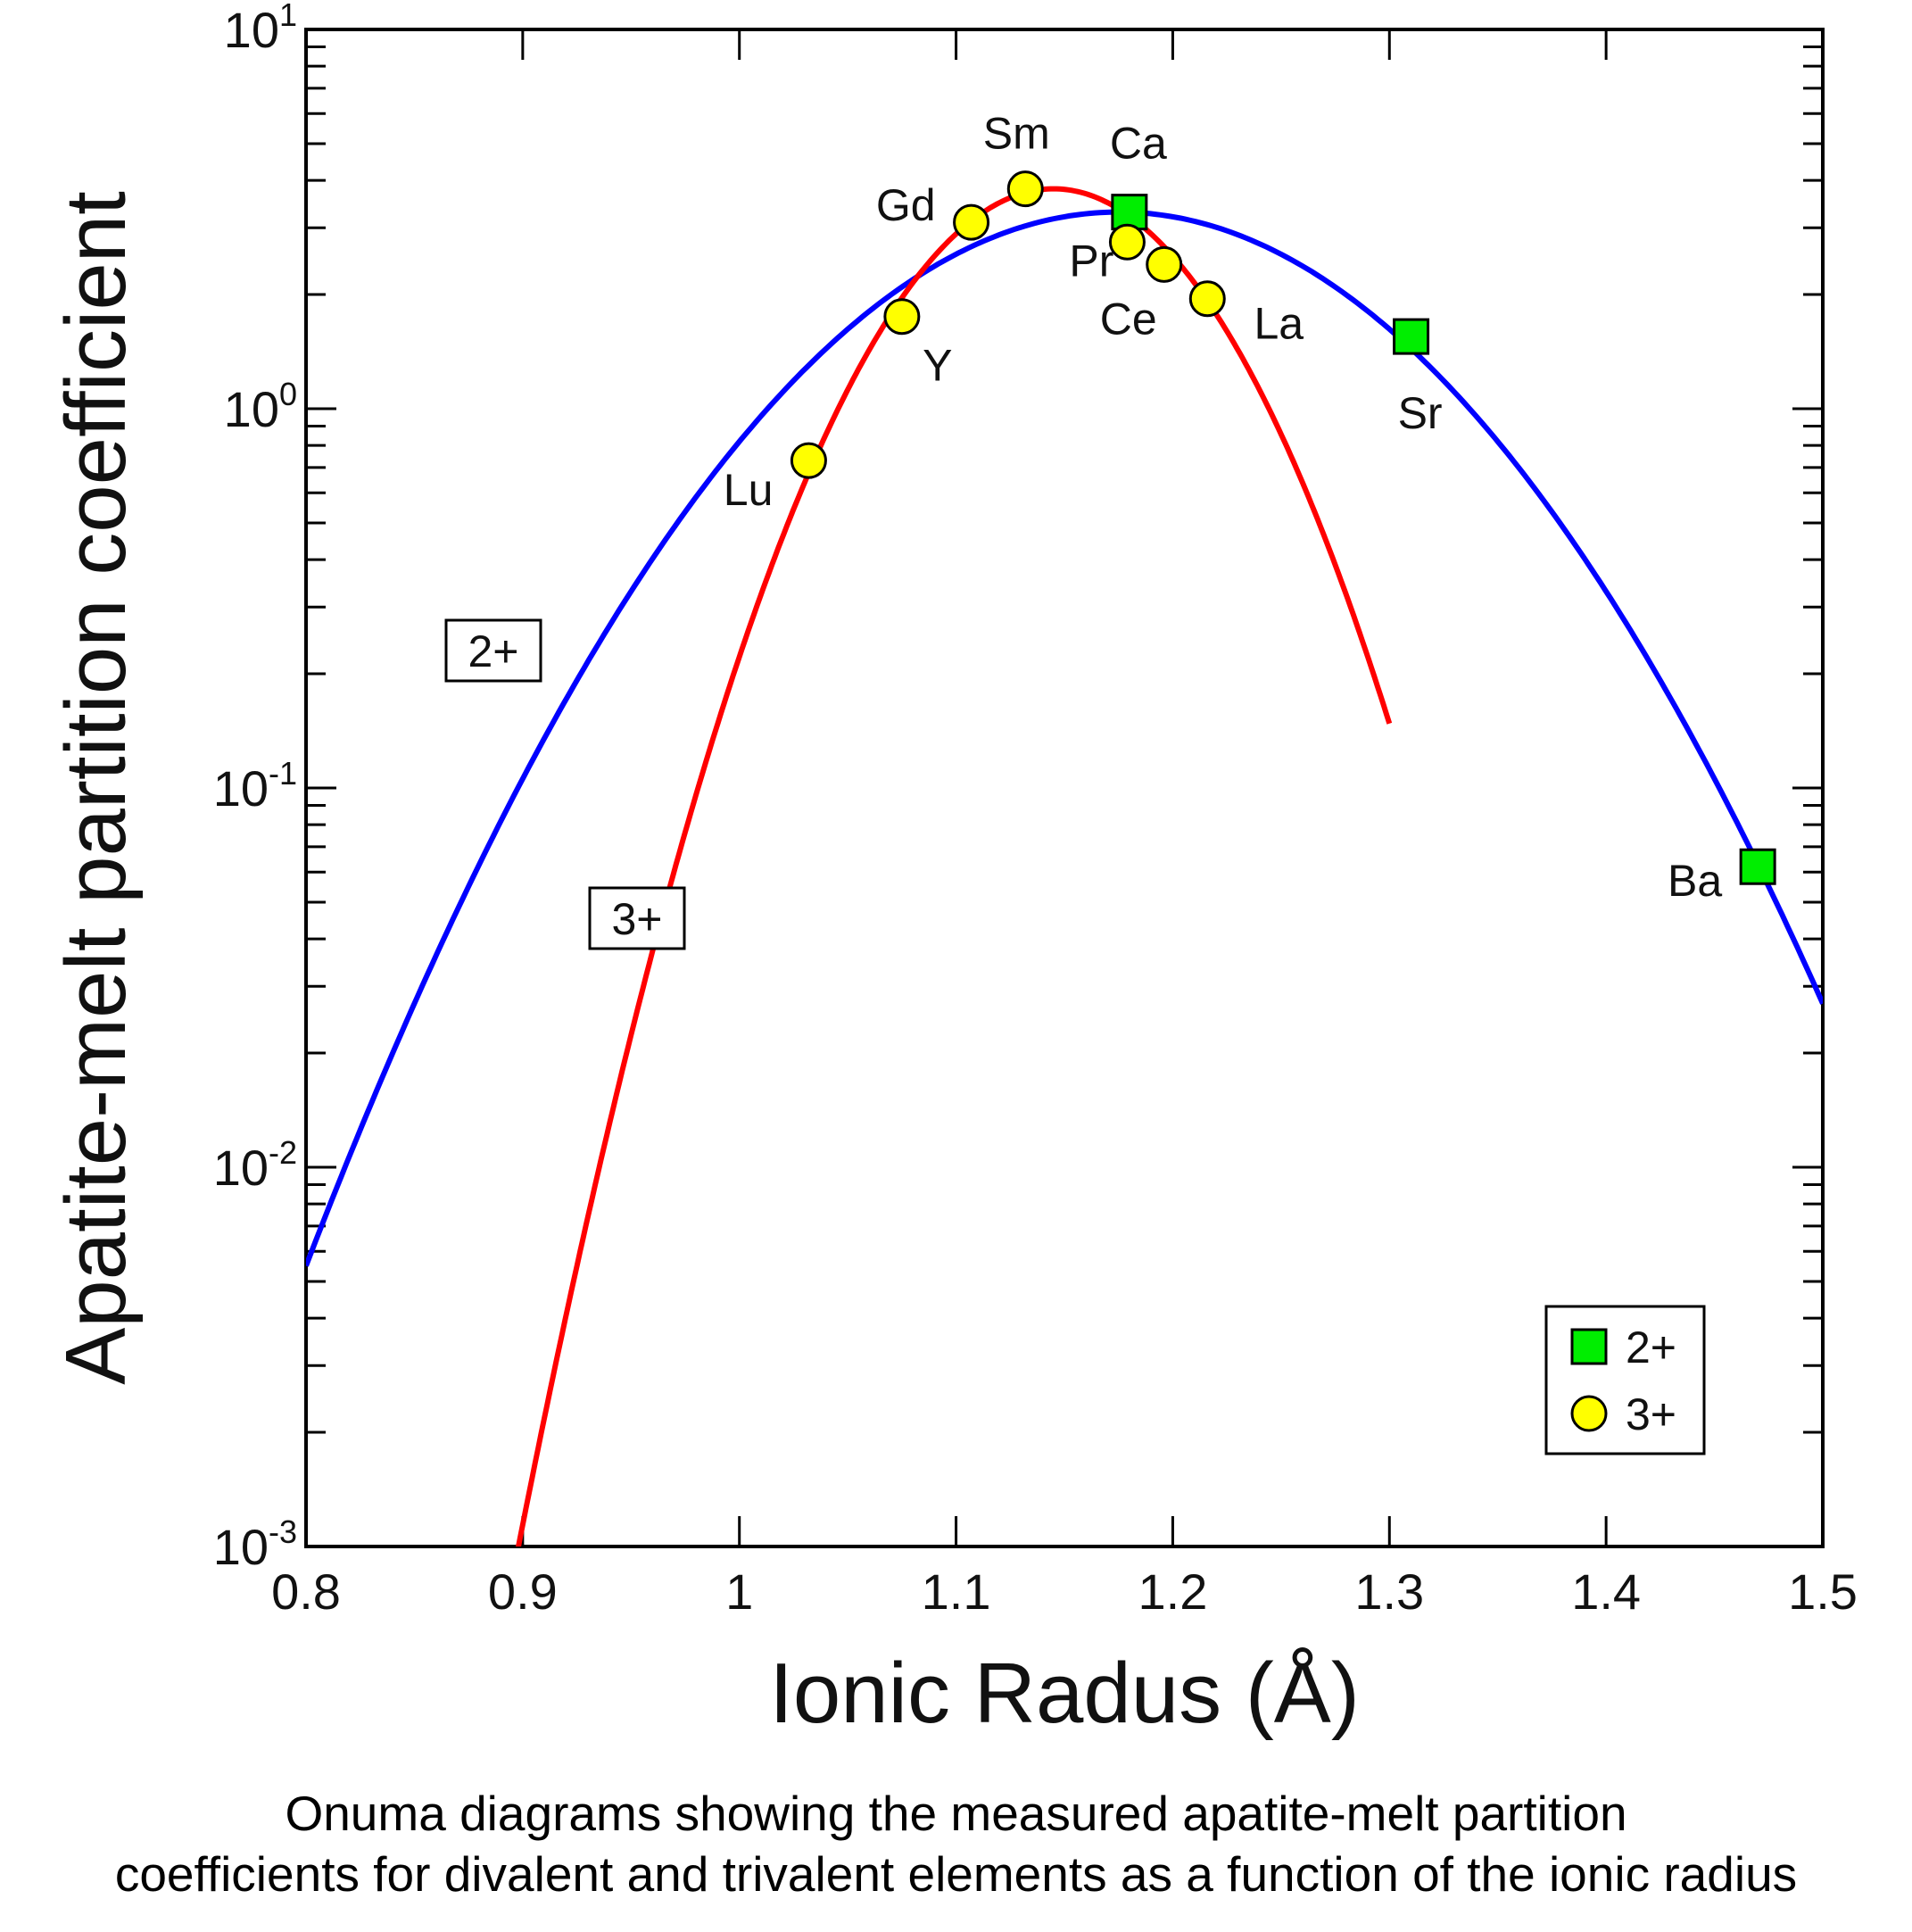 This screenshot has height=1932, width=1912. Describe the element at coordinates (1128, 319) in the screenshot. I see `point-label-ce: Ce` at that location.